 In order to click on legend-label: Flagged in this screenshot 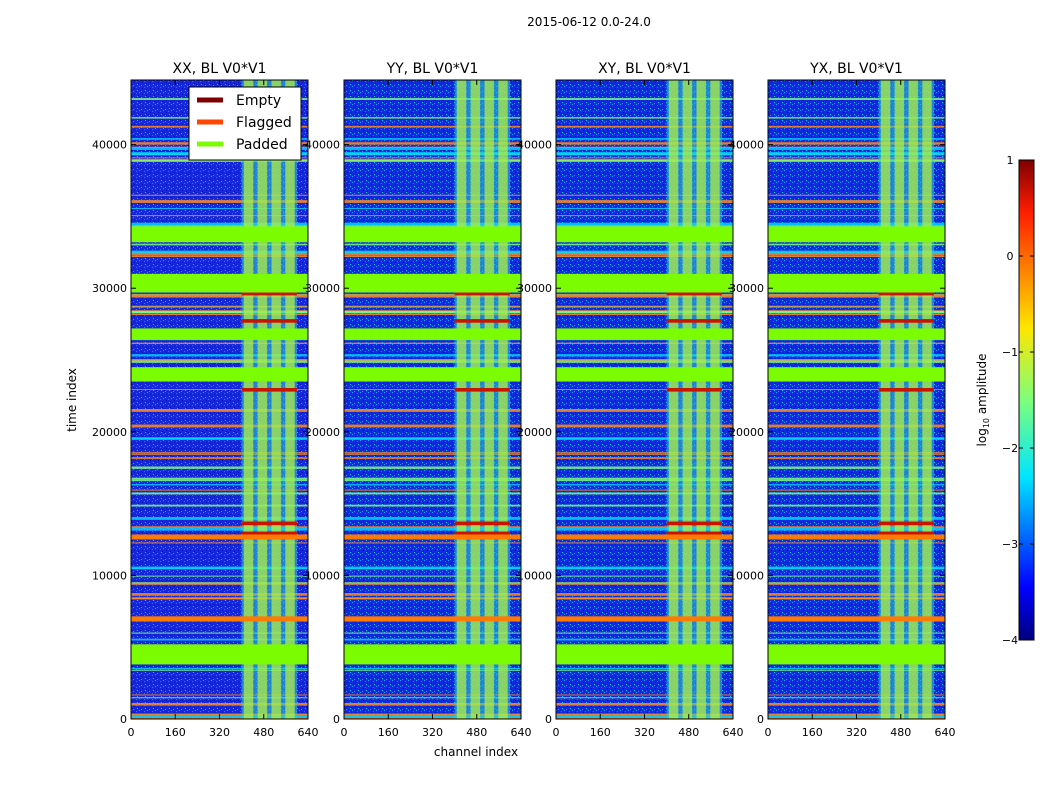, I will do `click(264, 123)`.